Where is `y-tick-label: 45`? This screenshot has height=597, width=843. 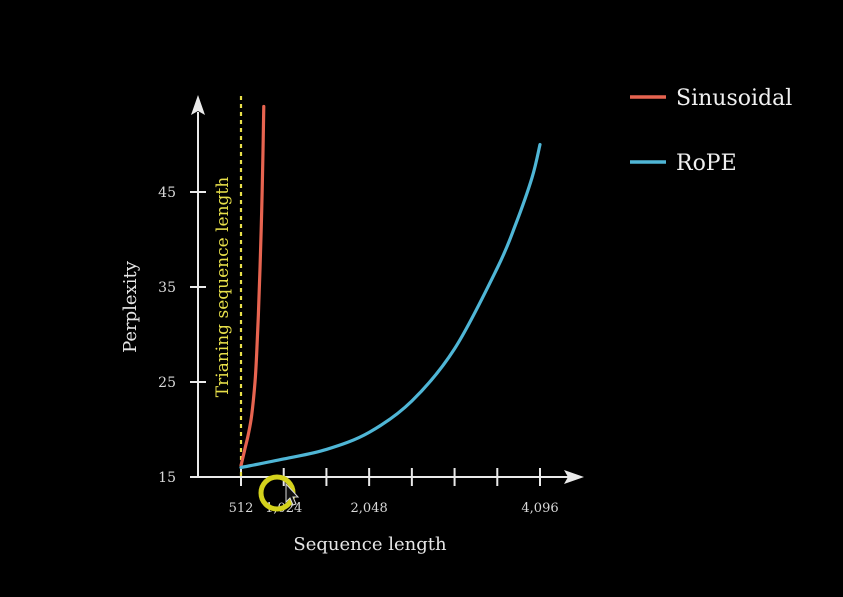 y-tick-label: 45 is located at coordinates (167, 193).